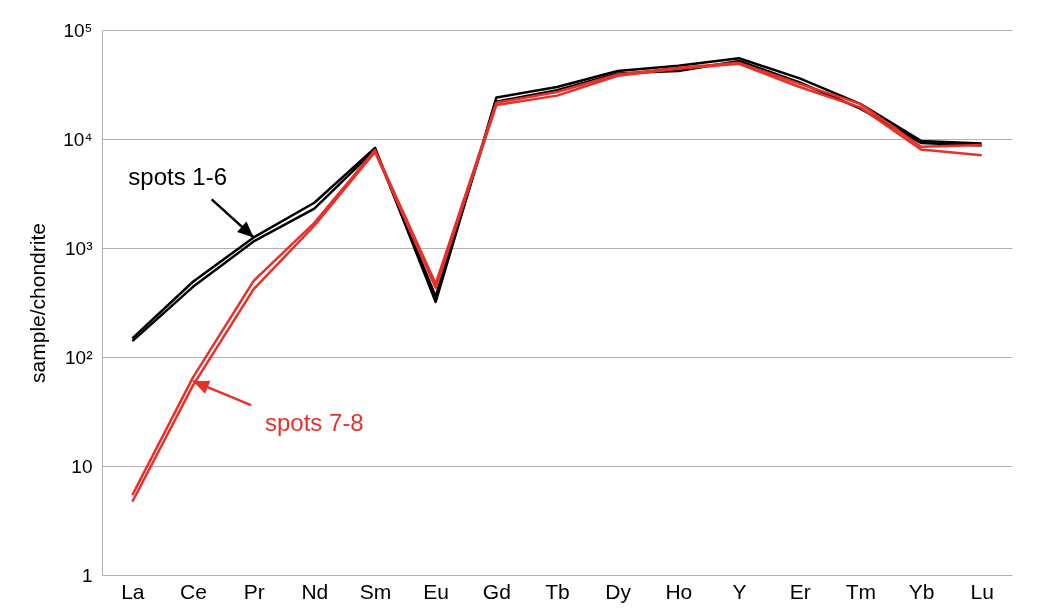 This screenshot has height=615, width=1052. I want to click on y-tick-label: 10³, so click(79, 248).